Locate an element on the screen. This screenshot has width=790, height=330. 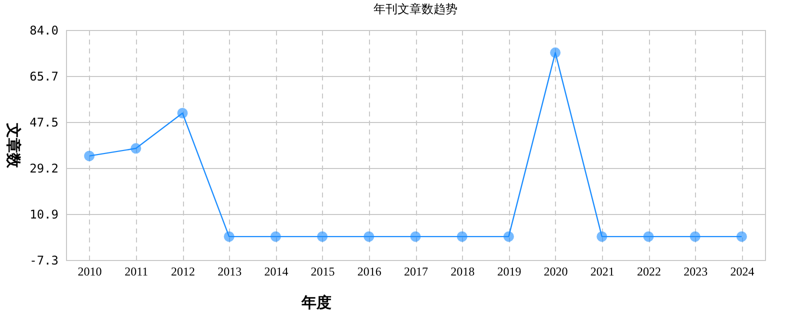
x-tick-label: 2023 is located at coordinates (696, 271).